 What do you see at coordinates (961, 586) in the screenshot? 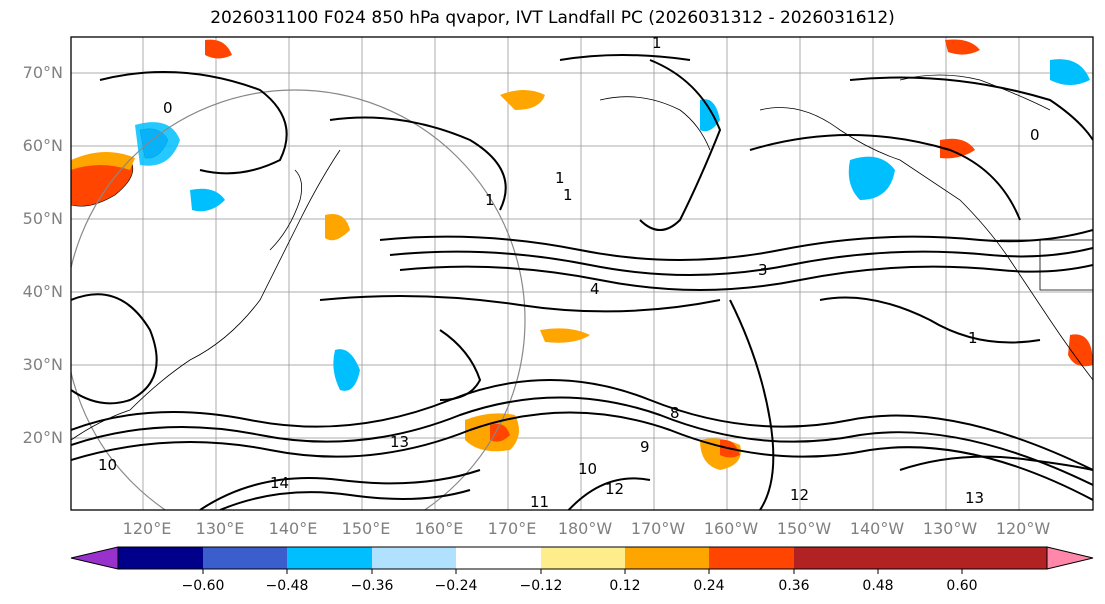
I see `colorbar-tick-label: 0.60` at bounding box center [961, 586].